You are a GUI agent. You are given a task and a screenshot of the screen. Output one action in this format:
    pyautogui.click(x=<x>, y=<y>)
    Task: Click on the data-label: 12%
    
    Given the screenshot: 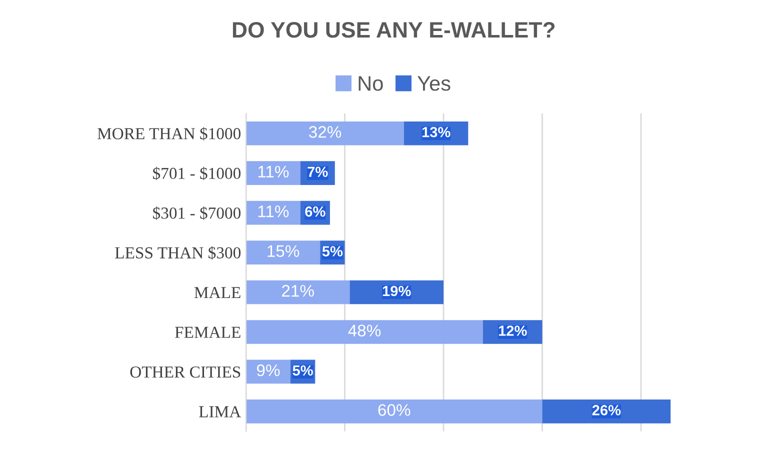 What is the action you would take?
    pyautogui.click(x=512, y=331)
    